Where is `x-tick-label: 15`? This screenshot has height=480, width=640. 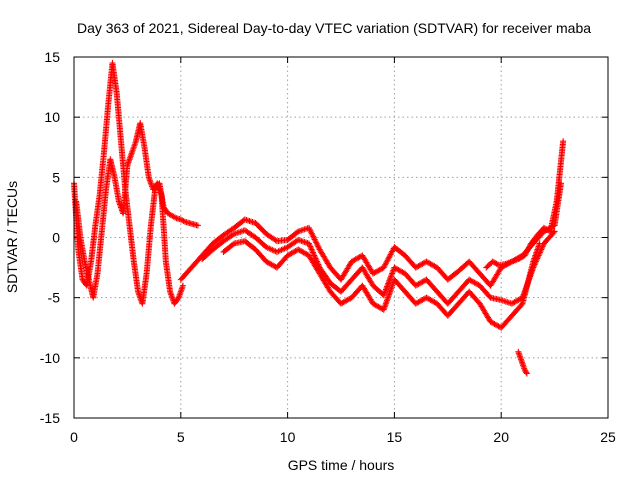
x-tick-label: 15 is located at coordinates (395, 437).